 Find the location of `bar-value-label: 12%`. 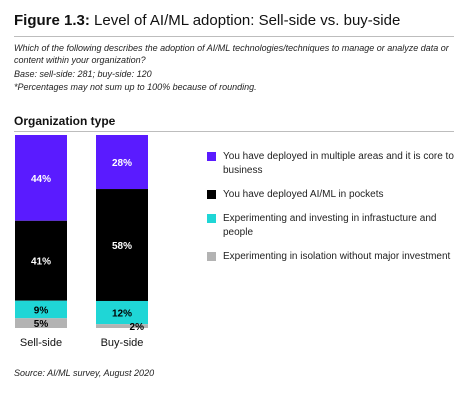

bar-value-label: 12% is located at coordinates (122, 314).